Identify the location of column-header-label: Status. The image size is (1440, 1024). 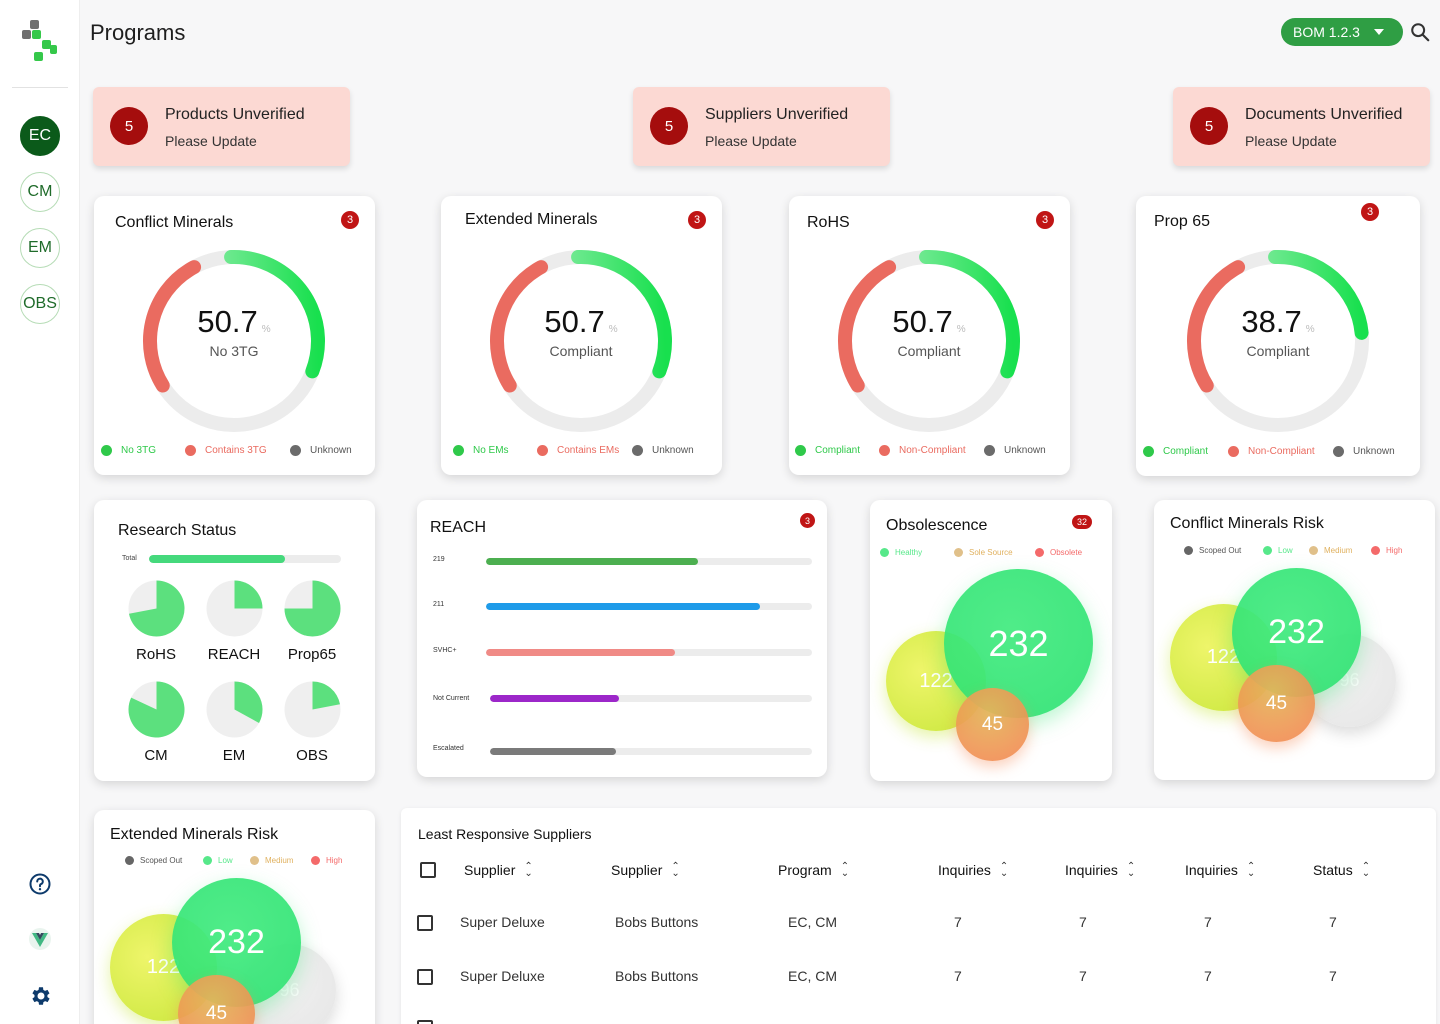
(1333, 870).